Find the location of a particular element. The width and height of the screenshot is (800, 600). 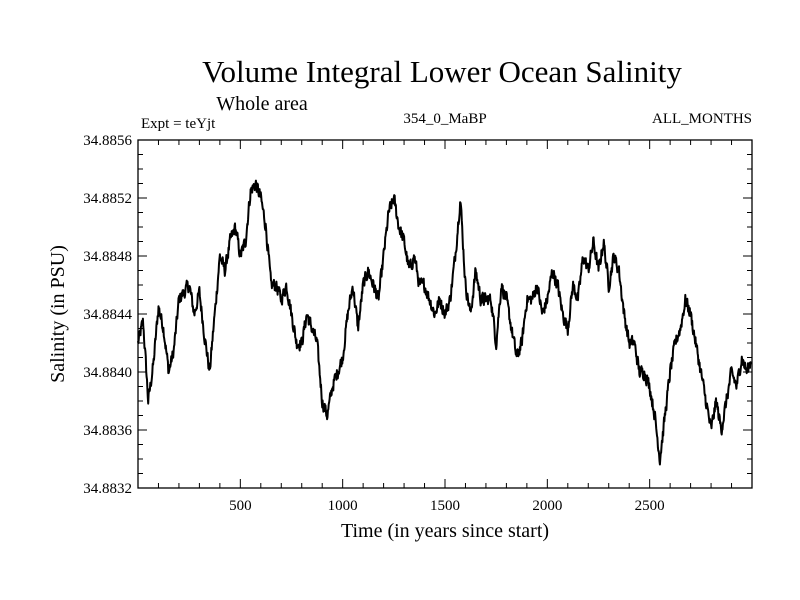

x-tick-label: 2000 is located at coordinates (547, 506).